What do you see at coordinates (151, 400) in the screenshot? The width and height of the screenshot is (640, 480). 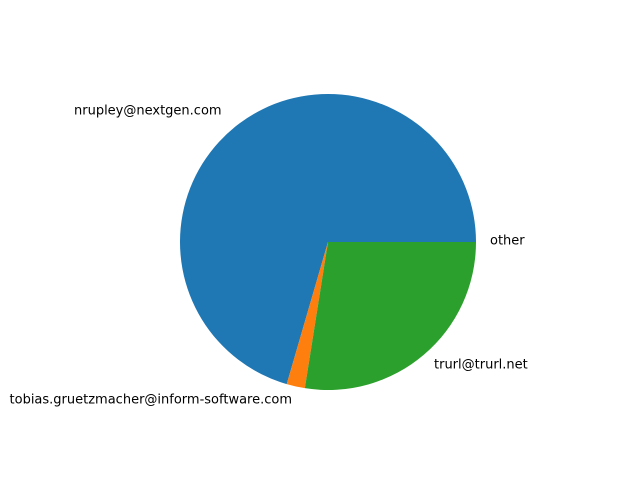 I see `slice-label-tobias: tobias.gruetzmacher@inform-software.com` at bounding box center [151, 400].